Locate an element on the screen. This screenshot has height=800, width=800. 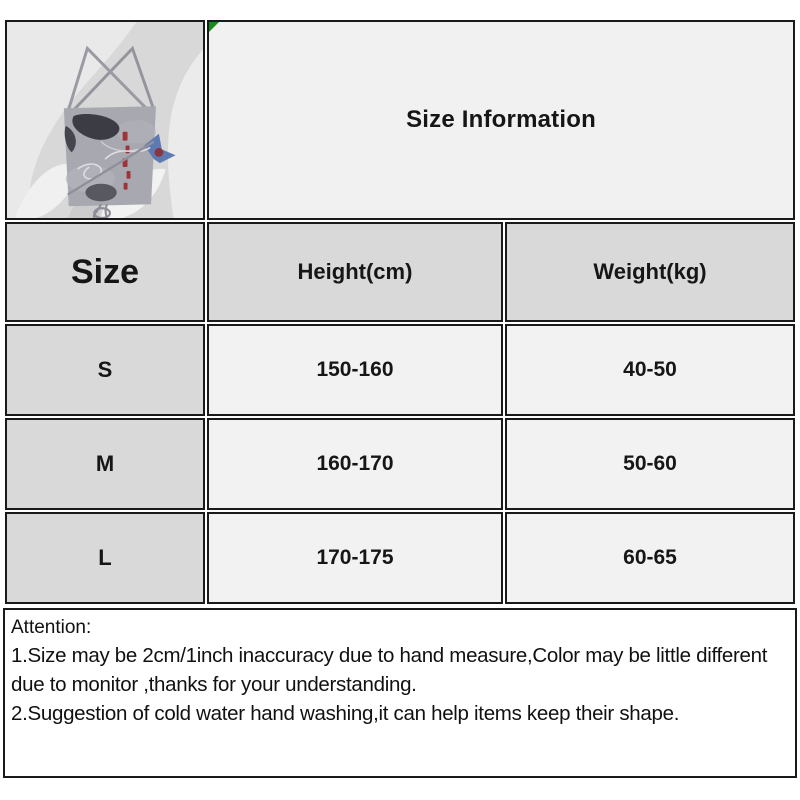
col-header-height: Height(cm) is located at coordinates (355, 272).